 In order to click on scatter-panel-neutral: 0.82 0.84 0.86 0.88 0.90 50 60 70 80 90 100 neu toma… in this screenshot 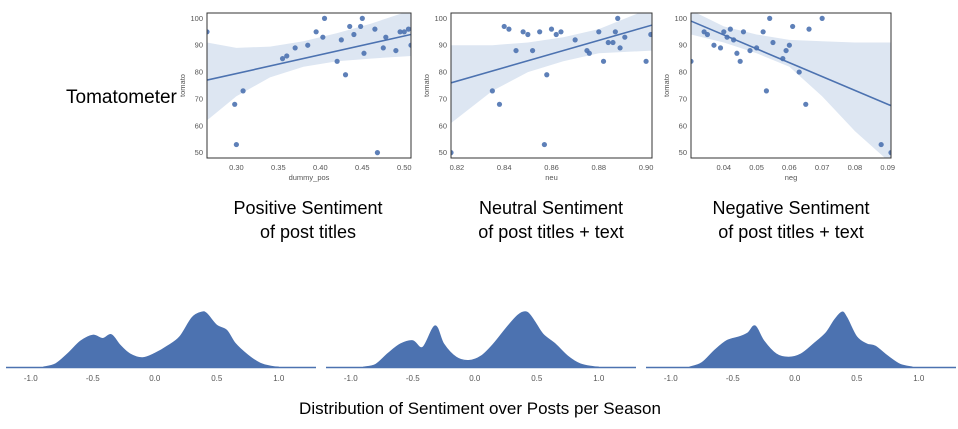, I will do `click(538, 97)`.